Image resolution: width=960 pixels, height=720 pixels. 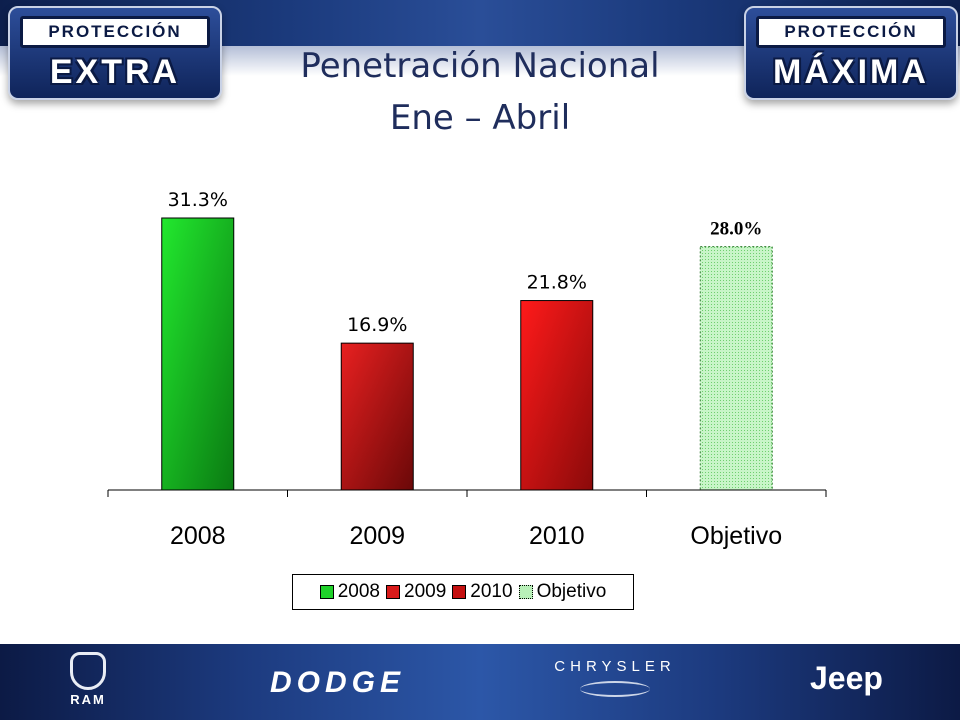 What do you see at coordinates (338, 682) in the screenshot?
I see `dodge-logo: DODGE` at bounding box center [338, 682].